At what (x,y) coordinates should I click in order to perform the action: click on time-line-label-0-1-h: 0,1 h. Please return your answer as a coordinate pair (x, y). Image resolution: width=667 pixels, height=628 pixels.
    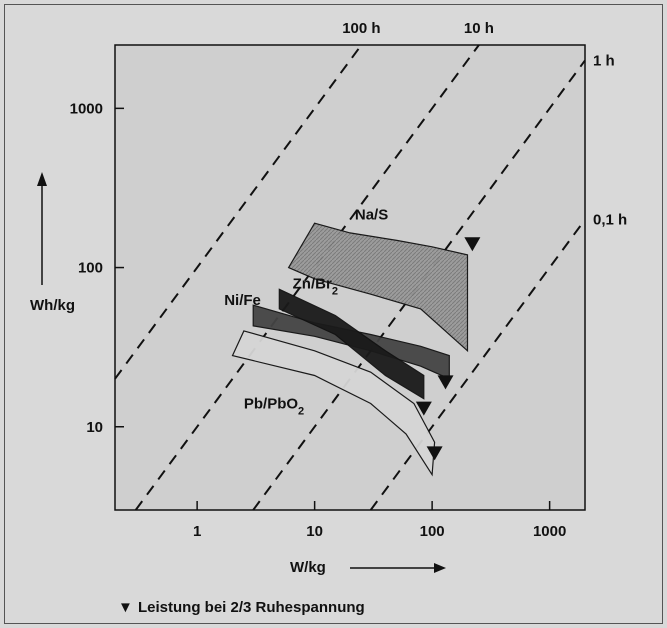
    Looking at the image, I should click on (610, 220).